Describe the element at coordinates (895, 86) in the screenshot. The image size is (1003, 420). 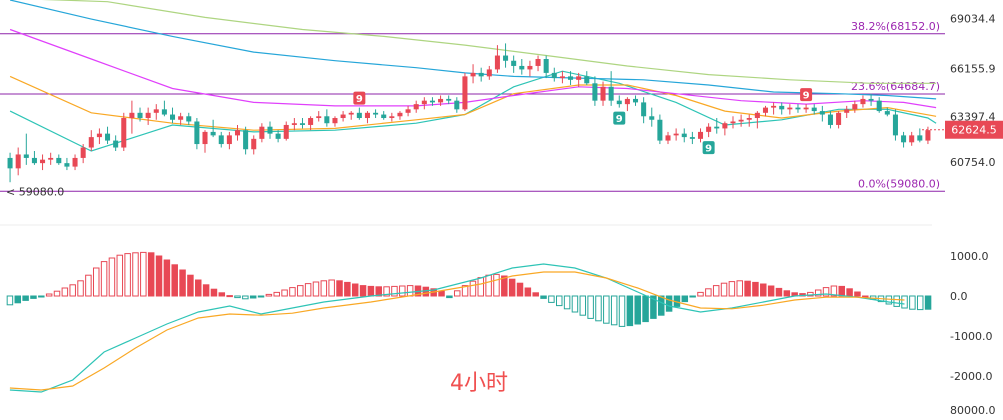
I see `fib-label-1: 23.6%(64684.7)` at that location.